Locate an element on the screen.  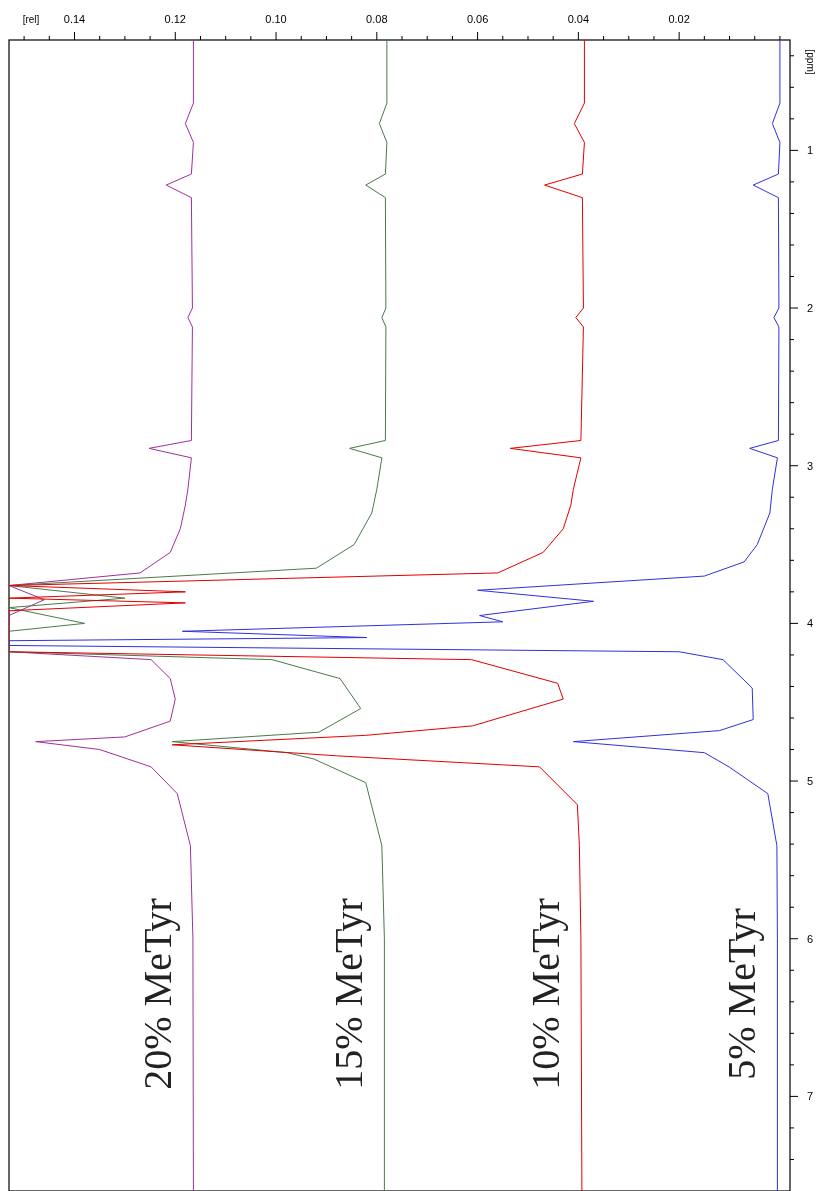
text: 5% MeTyr is located at coordinates (741, 994).